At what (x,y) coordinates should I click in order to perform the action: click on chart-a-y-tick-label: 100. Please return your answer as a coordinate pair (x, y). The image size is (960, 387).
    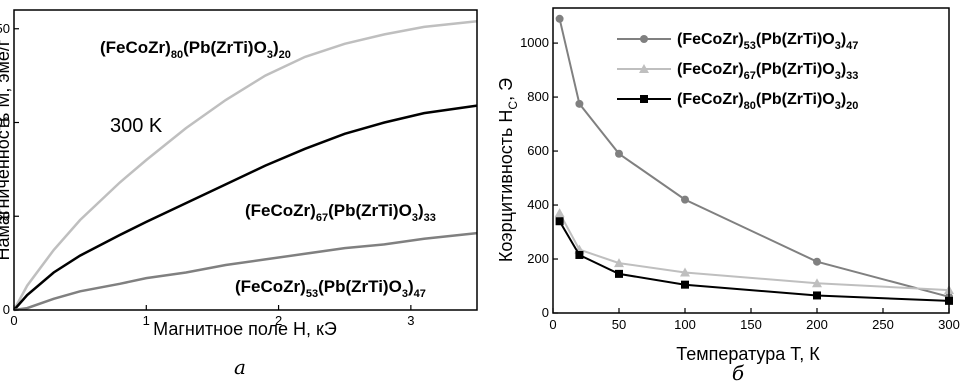
    Looking at the image, I should click on (5, 122).